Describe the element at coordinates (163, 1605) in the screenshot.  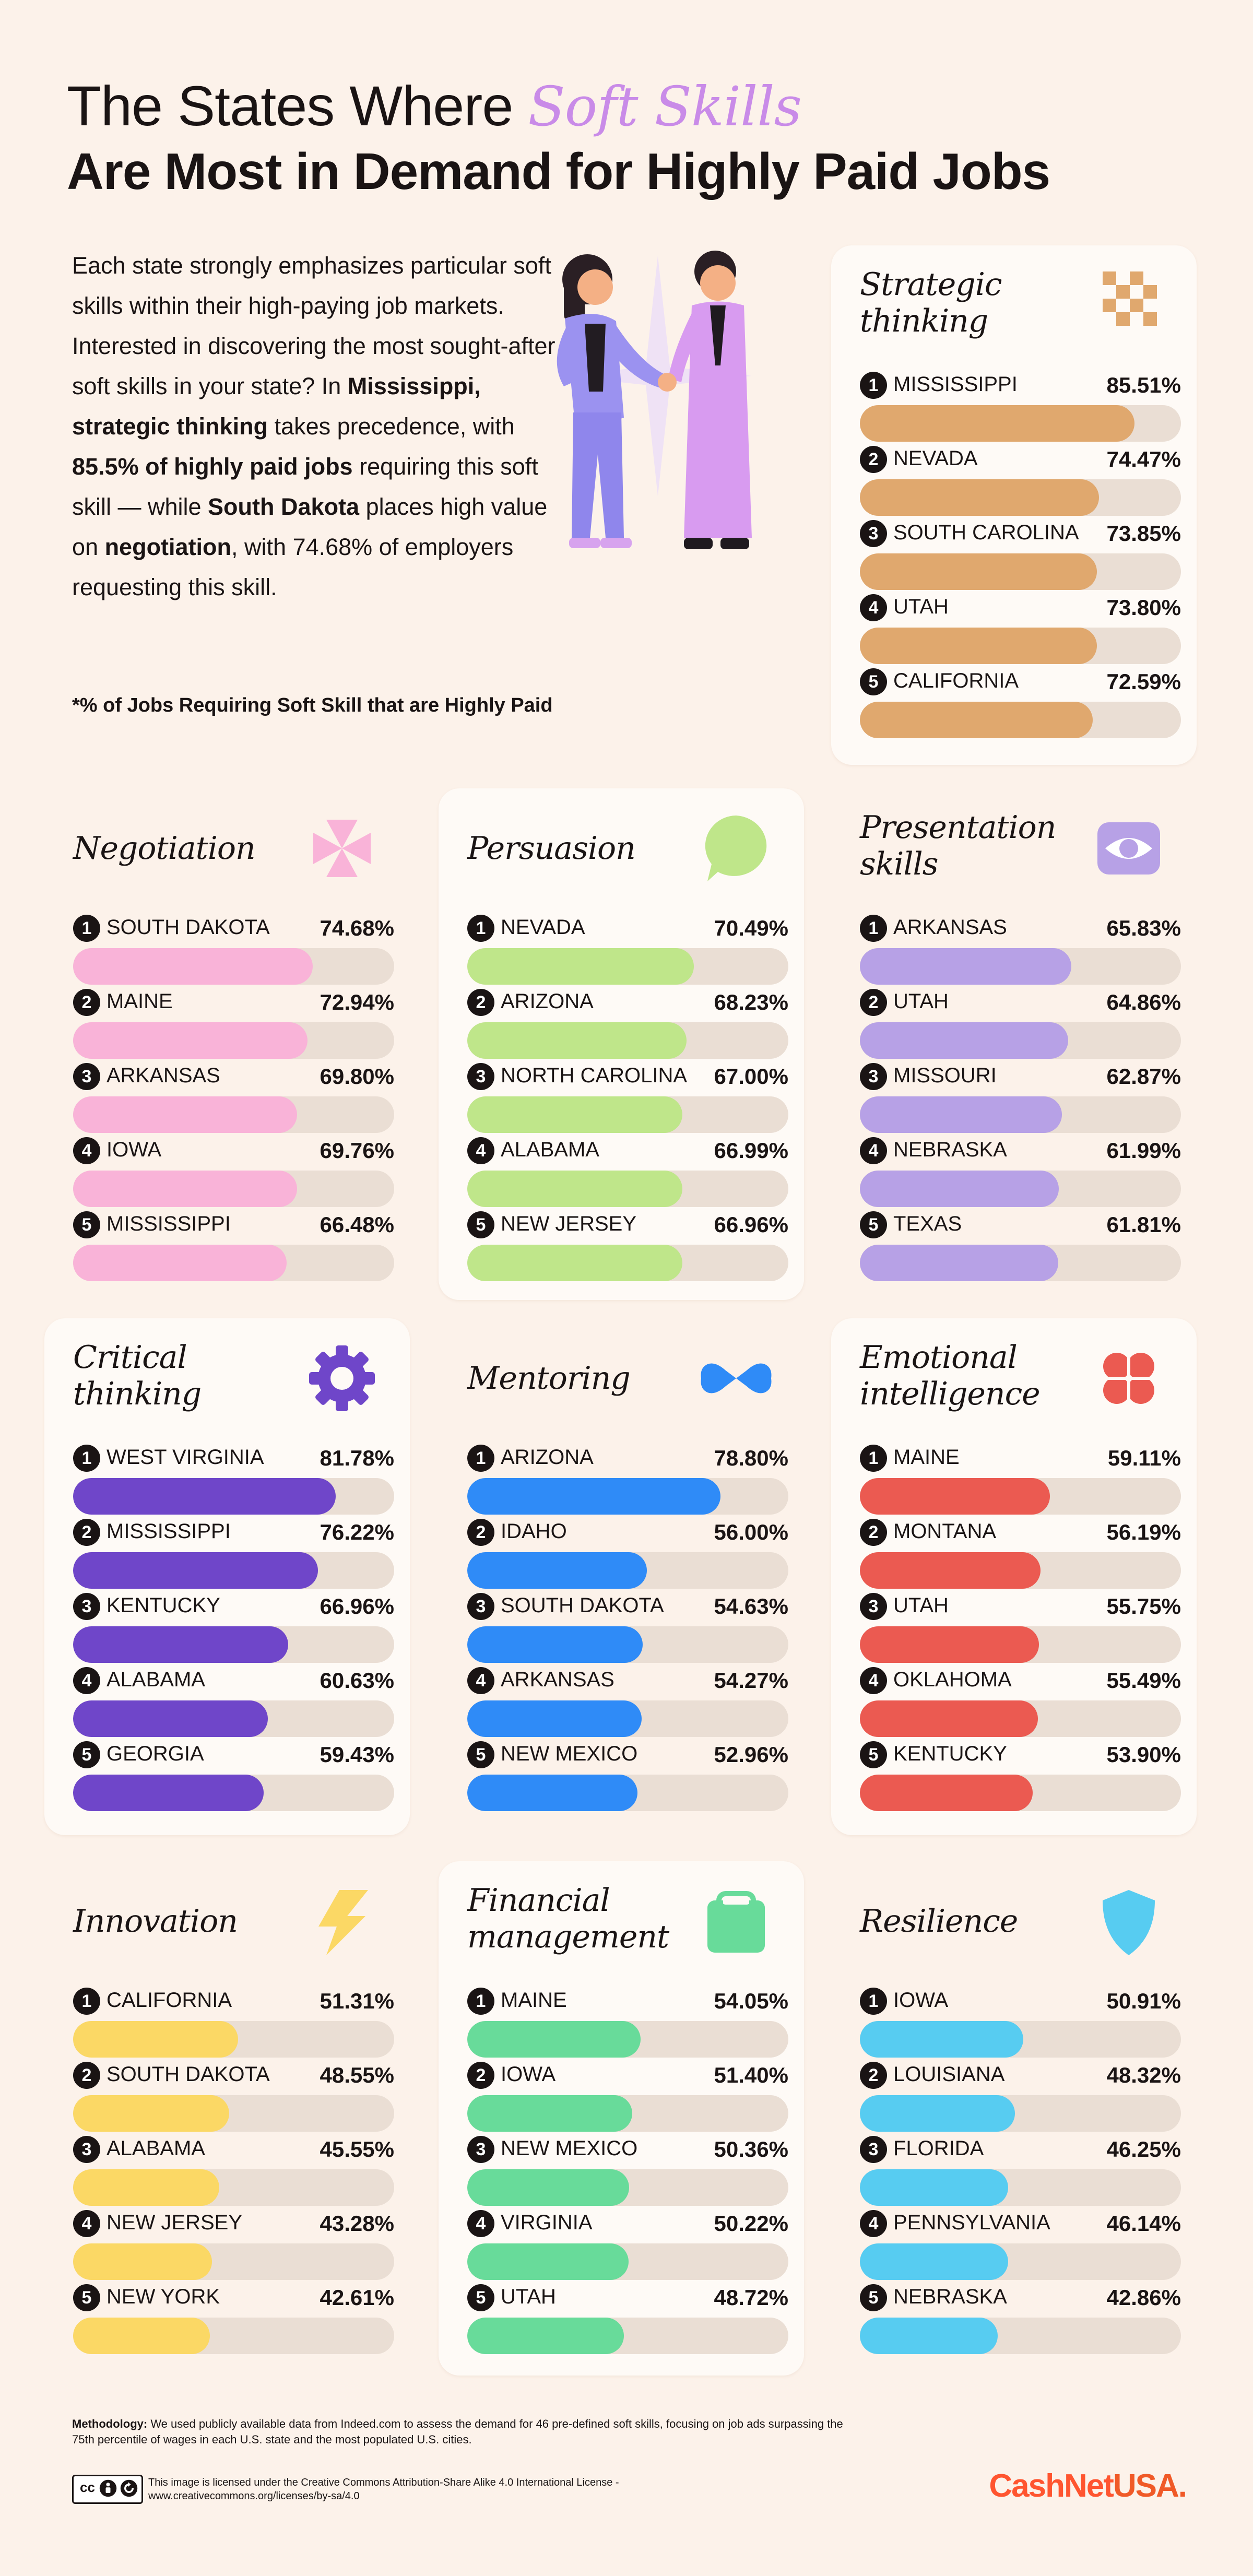
I see `state-label: KENTUCKY` at that location.